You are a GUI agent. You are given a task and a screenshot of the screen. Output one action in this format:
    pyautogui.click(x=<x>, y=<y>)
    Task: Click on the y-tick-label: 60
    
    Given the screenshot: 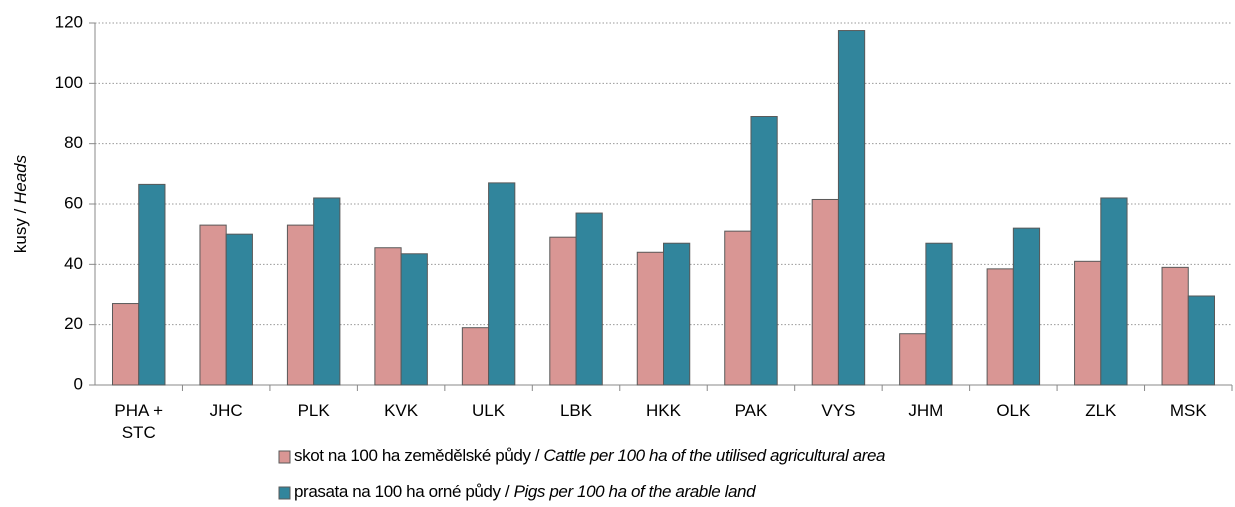 What is the action you would take?
    pyautogui.click(x=73, y=202)
    